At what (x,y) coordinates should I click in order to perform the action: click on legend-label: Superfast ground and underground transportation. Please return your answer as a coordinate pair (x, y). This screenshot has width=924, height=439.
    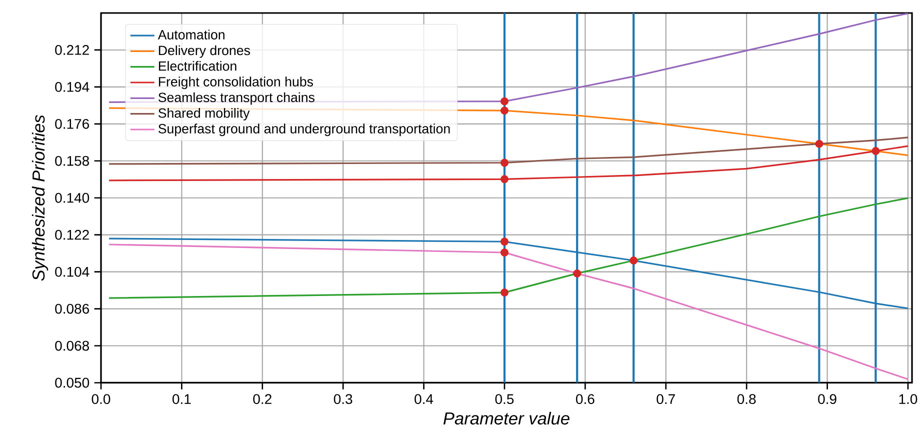
    Looking at the image, I should click on (304, 130).